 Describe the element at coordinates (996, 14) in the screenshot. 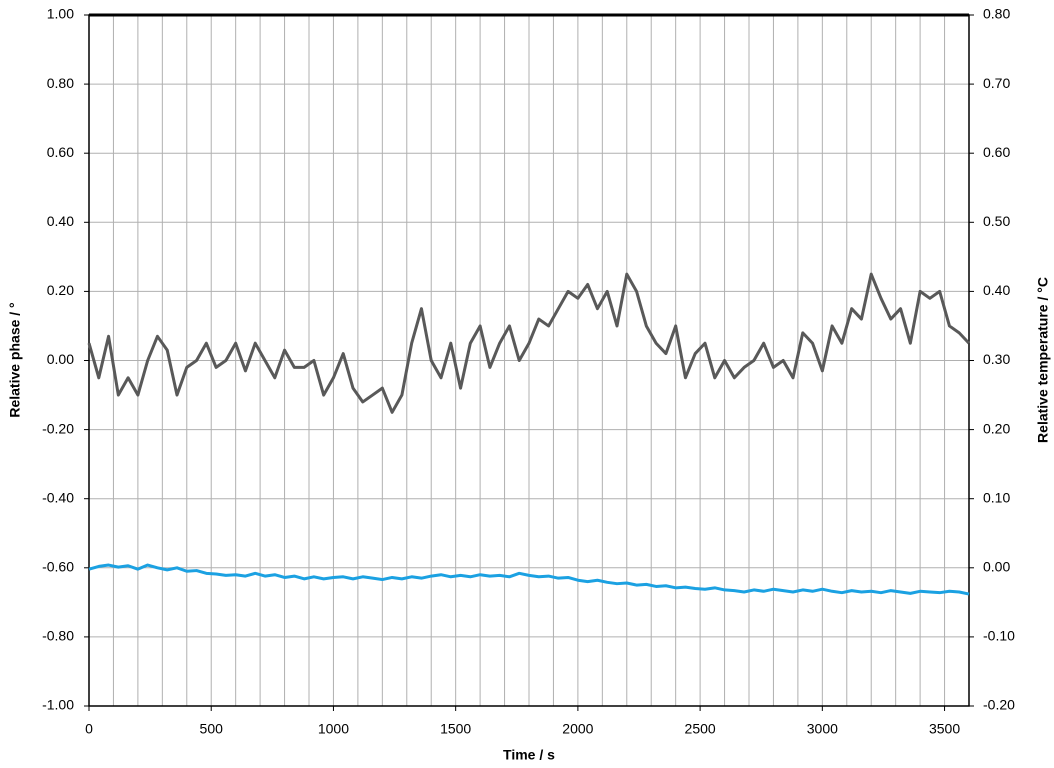

I see `y2-tick-label: 0.80` at that location.